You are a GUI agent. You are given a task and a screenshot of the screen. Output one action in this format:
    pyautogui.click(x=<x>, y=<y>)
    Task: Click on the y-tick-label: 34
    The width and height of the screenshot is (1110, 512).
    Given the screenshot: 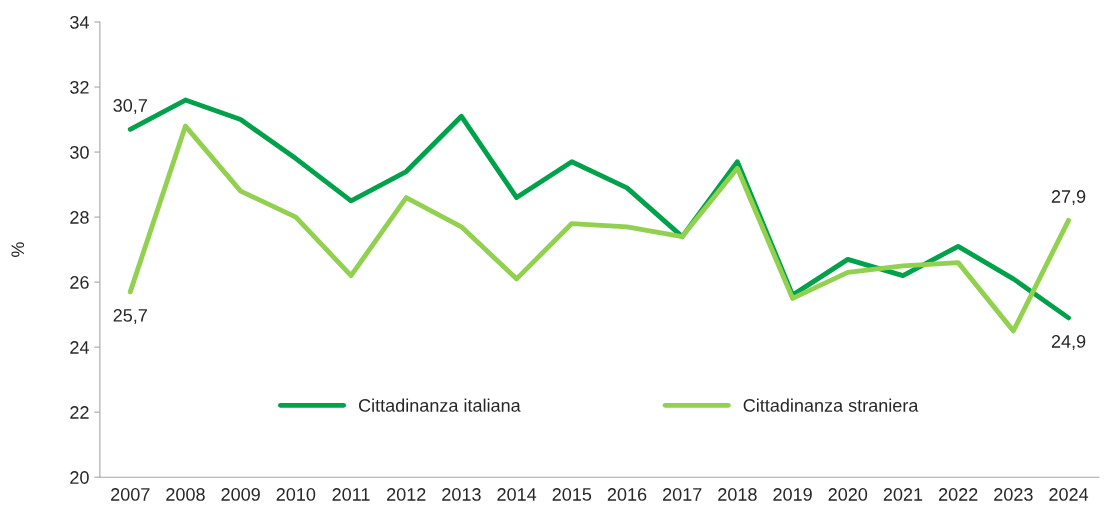 What is the action you would take?
    pyautogui.click(x=79, y=22)
    